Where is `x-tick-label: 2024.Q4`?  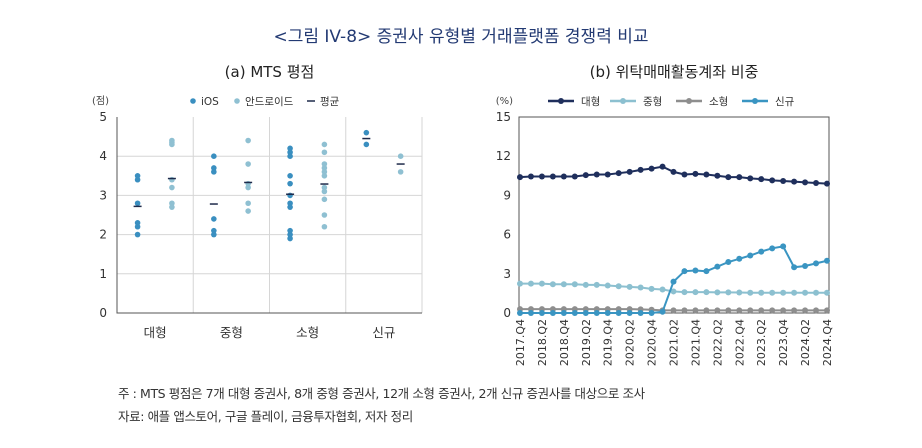
x-tick-label: 2024.Q4 is located at coordinates (827, 342).